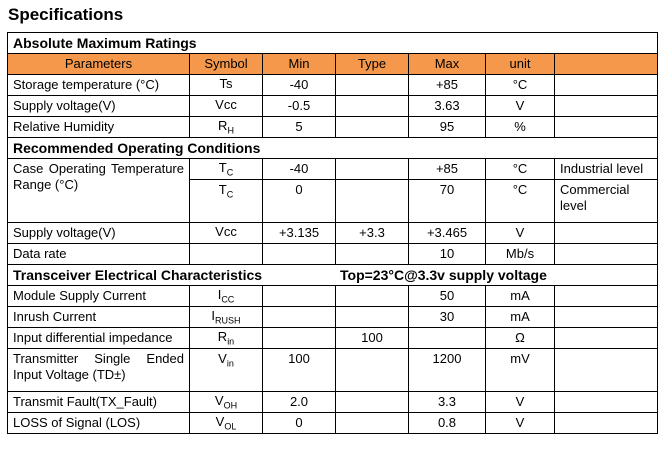 The image size is (664, 453). I want to click on max-cell: 95, so click(447, 127).